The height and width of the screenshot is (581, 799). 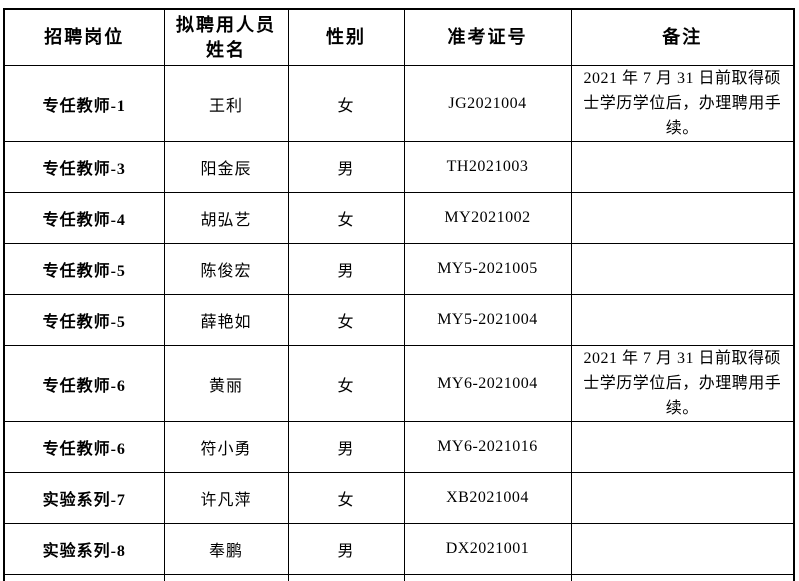 I want to click on table-row: 专任教师-3 阳金辰男 TH2021003, so click(x=399, y=167).